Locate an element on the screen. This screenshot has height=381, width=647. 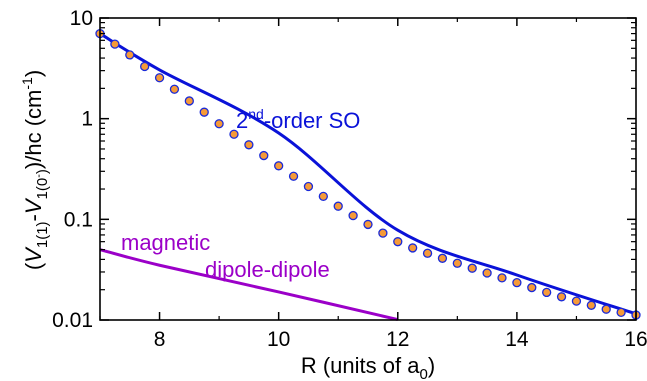
x-tick-label: 14 is located at coordinates (517, 339).